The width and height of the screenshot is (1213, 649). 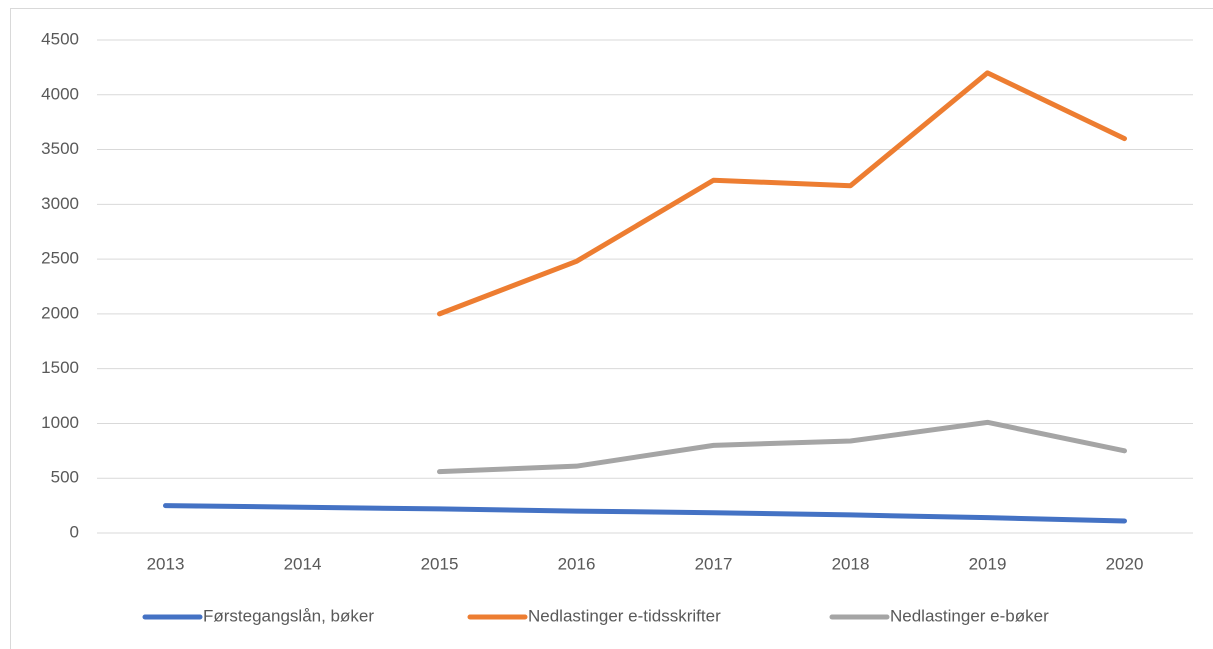 What do you see at coordinates (624, 615) in the screenshot?
I see `legend-label: Nedlastinger e-tidsskrifter` at bounding box center [624, 615].